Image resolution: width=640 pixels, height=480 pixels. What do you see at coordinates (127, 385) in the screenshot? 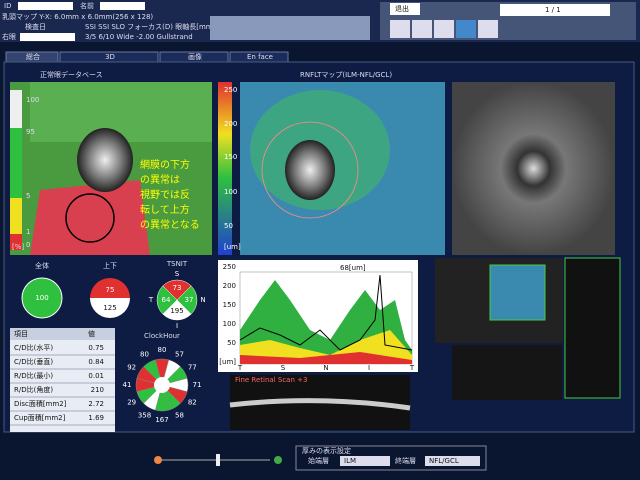
I see `clock-value: 41` at bounding box center [127, 385].